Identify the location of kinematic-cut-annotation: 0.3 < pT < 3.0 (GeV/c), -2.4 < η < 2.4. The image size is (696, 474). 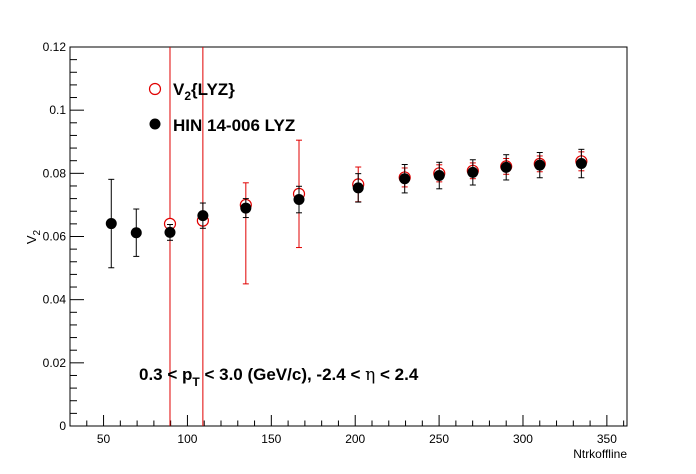
(279, 377).